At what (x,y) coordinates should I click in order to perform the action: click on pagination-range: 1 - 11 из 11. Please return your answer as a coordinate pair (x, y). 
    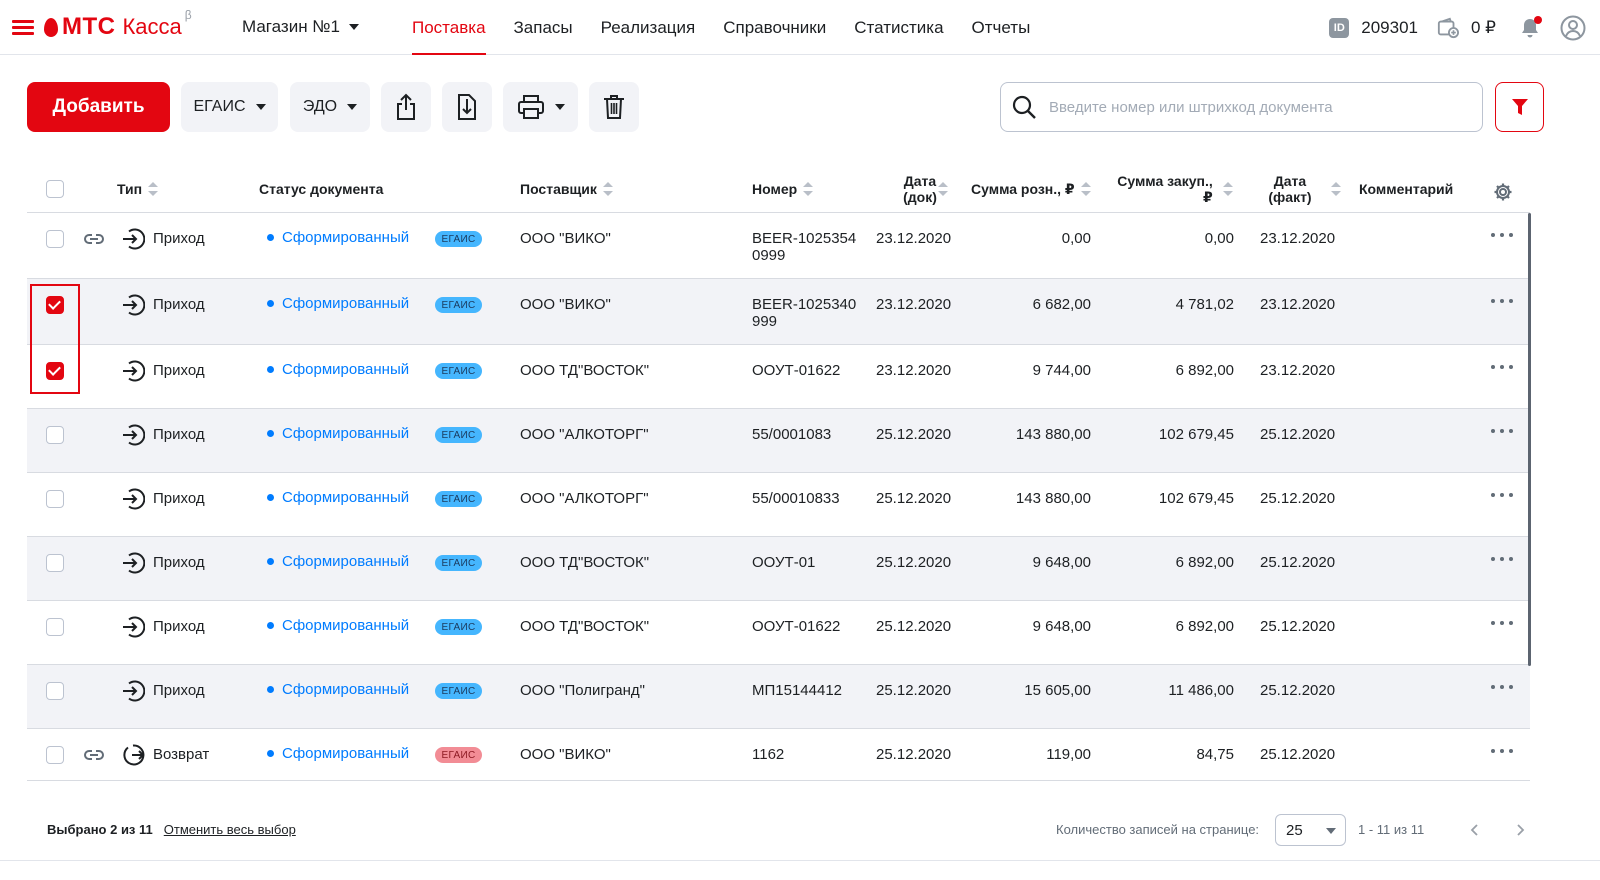
    Looking at the image, I should click on (1391, 829).